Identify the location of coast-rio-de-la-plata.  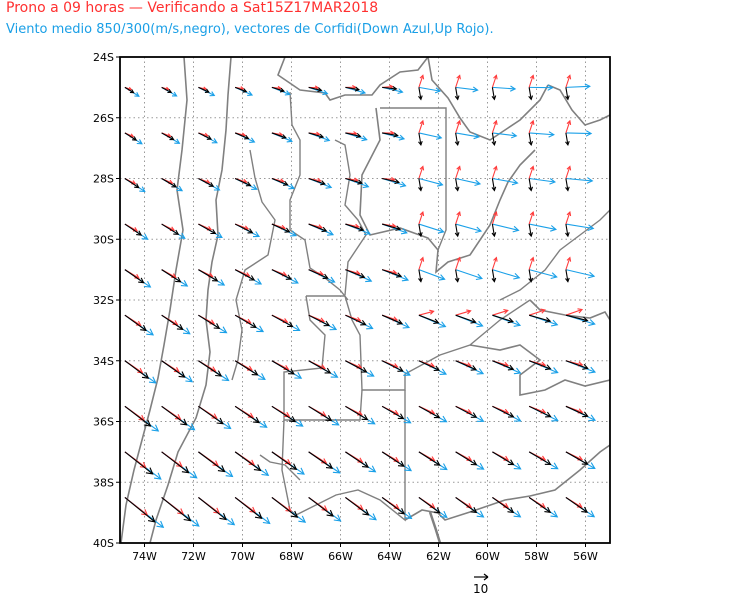
(539, 370).